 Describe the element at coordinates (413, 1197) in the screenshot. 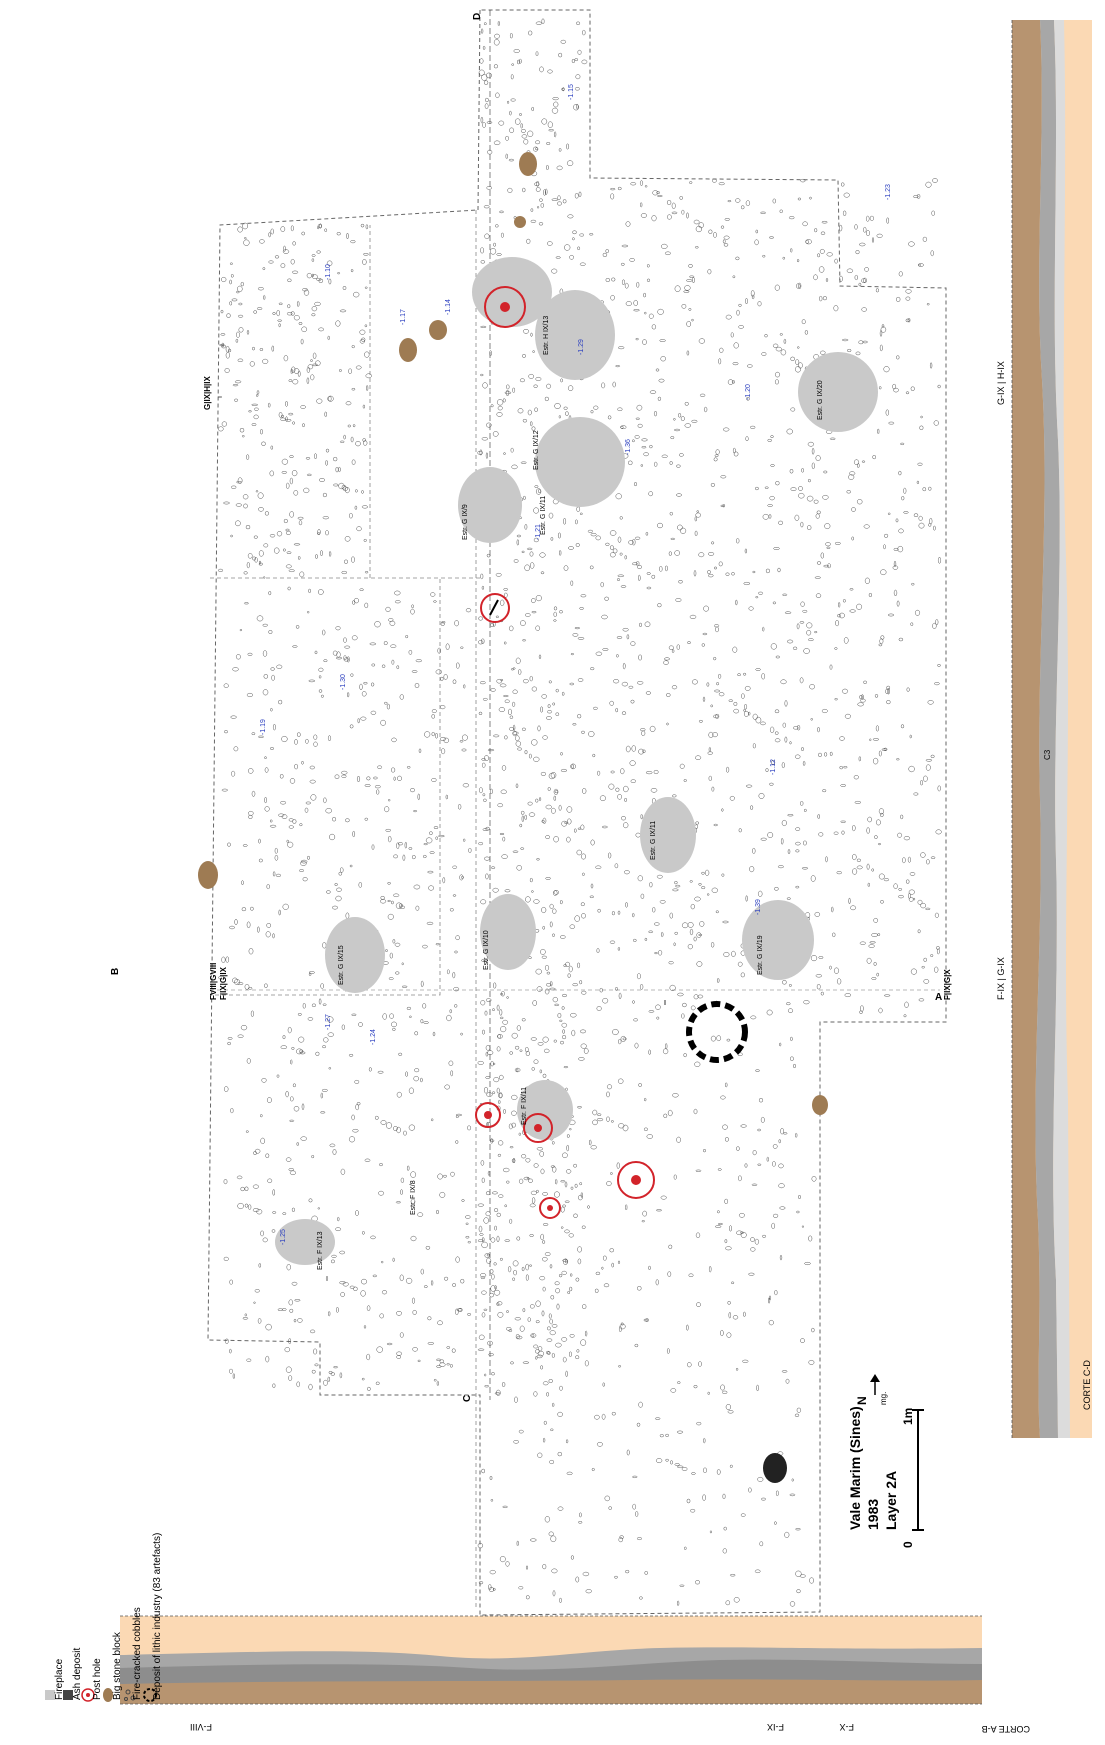

I see `feature-label: Estr. F IX/8` at that location.